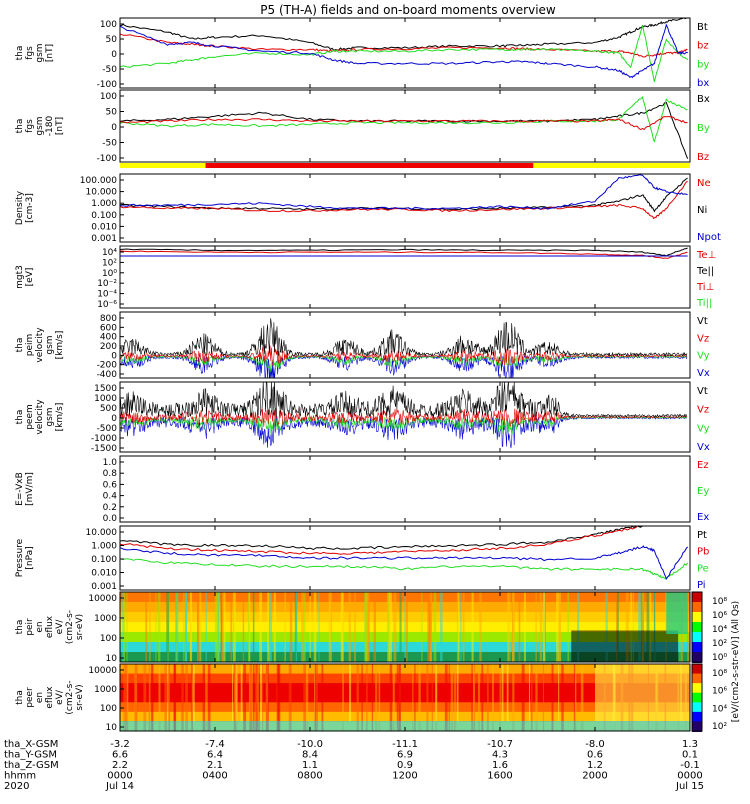 The height and width of the screenshot is (804, 750). Describe the element at coordinates (703, 491) in the screenshot. I see `legend-entry-Ey: Ey` at that location.